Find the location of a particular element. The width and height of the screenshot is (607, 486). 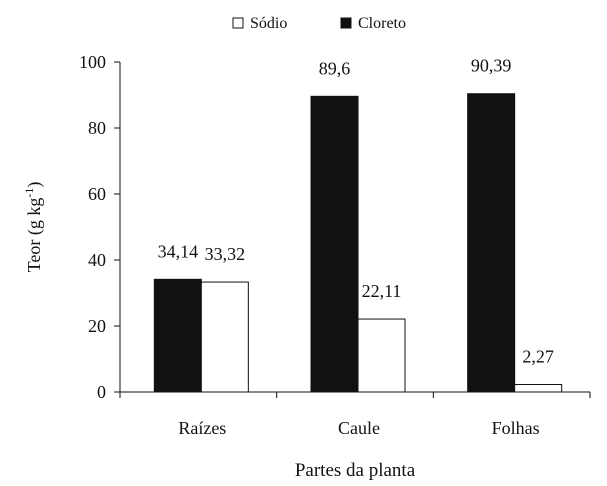

bar-sodio-folhas is located at coordinates (538, 388).